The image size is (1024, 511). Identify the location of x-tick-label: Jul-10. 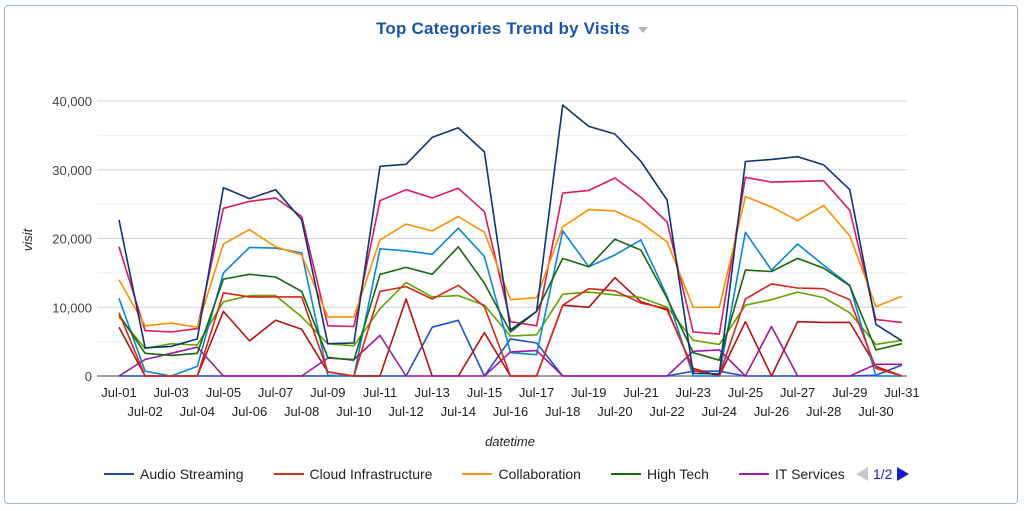
(353, 411).